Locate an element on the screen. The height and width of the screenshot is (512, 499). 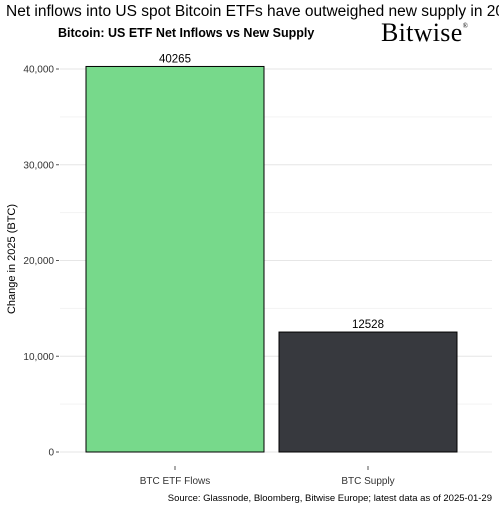
brand-logo: Bitwise® is located at coordinates (424, 33).